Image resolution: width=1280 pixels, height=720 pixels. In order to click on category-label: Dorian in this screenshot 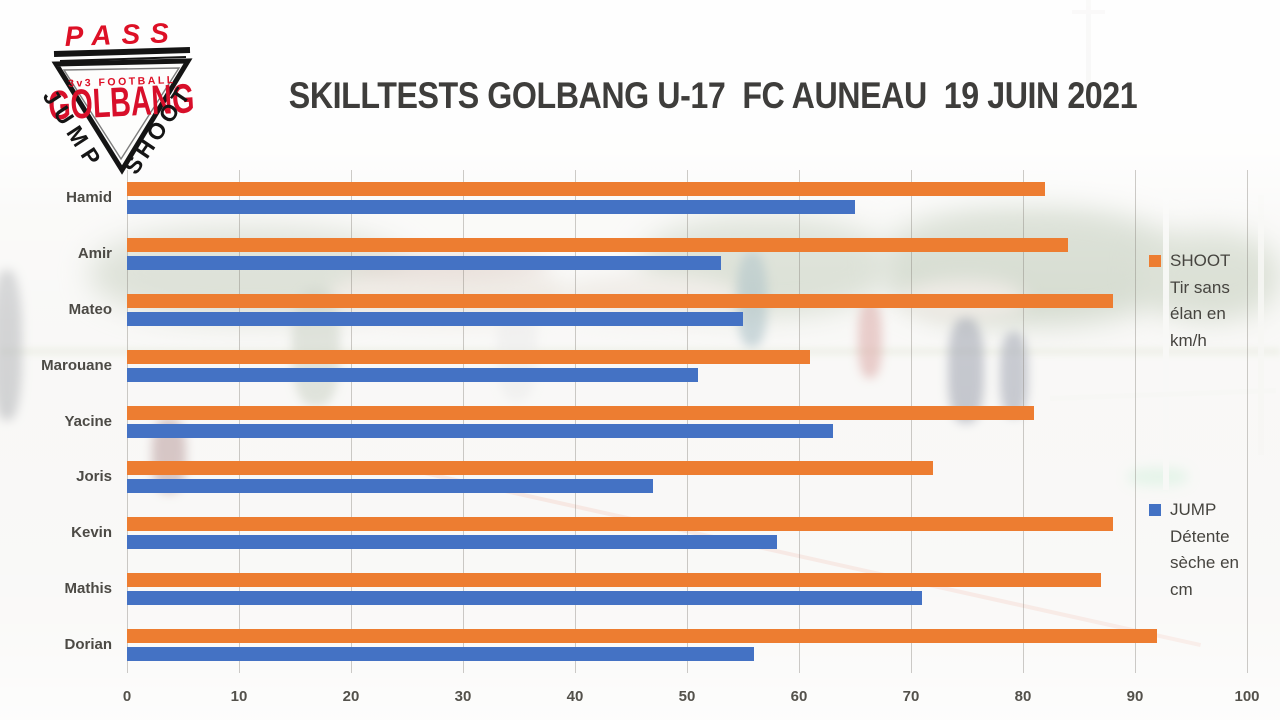, I will do `click(88, 645)`.